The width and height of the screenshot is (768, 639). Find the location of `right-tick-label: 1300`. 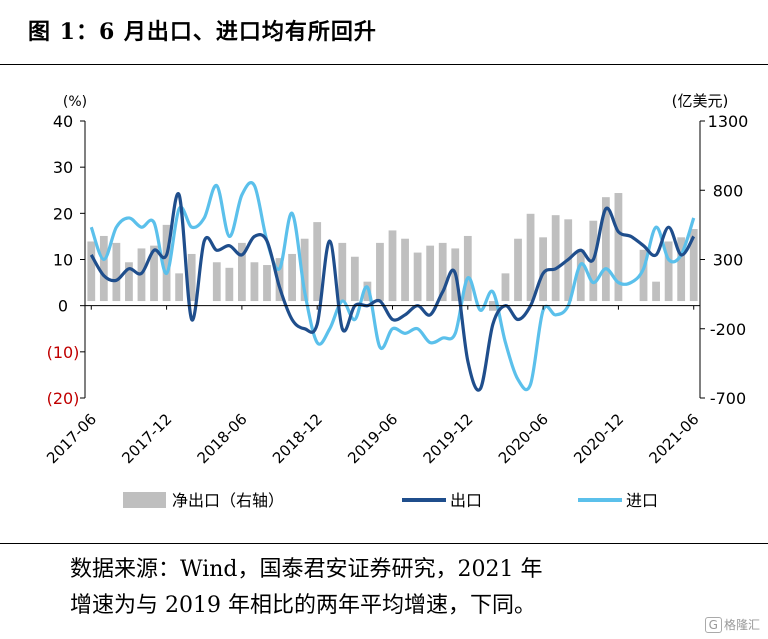

right-tick-label: 1300 is located at coordinates (728, 121).